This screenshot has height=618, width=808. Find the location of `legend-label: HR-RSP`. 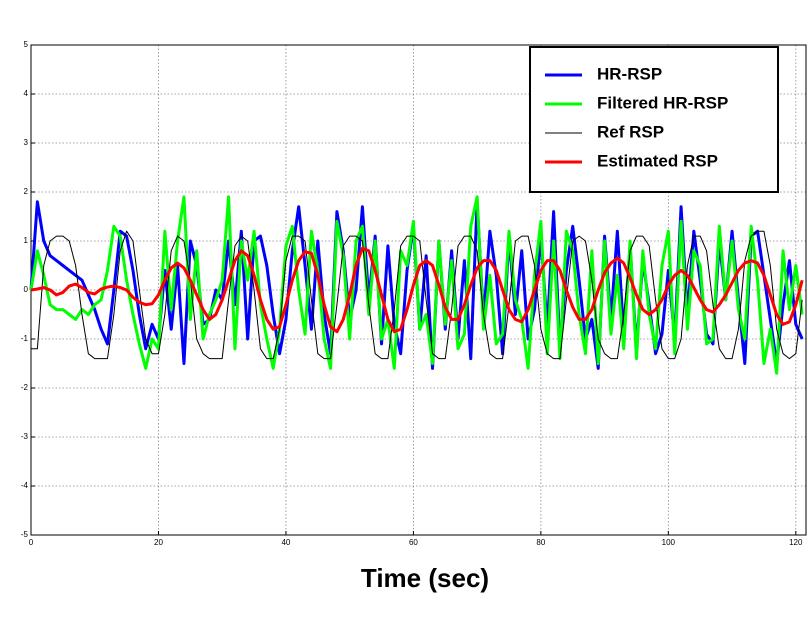

legend-label: HR-RSP is located at coordinates (629, 73).